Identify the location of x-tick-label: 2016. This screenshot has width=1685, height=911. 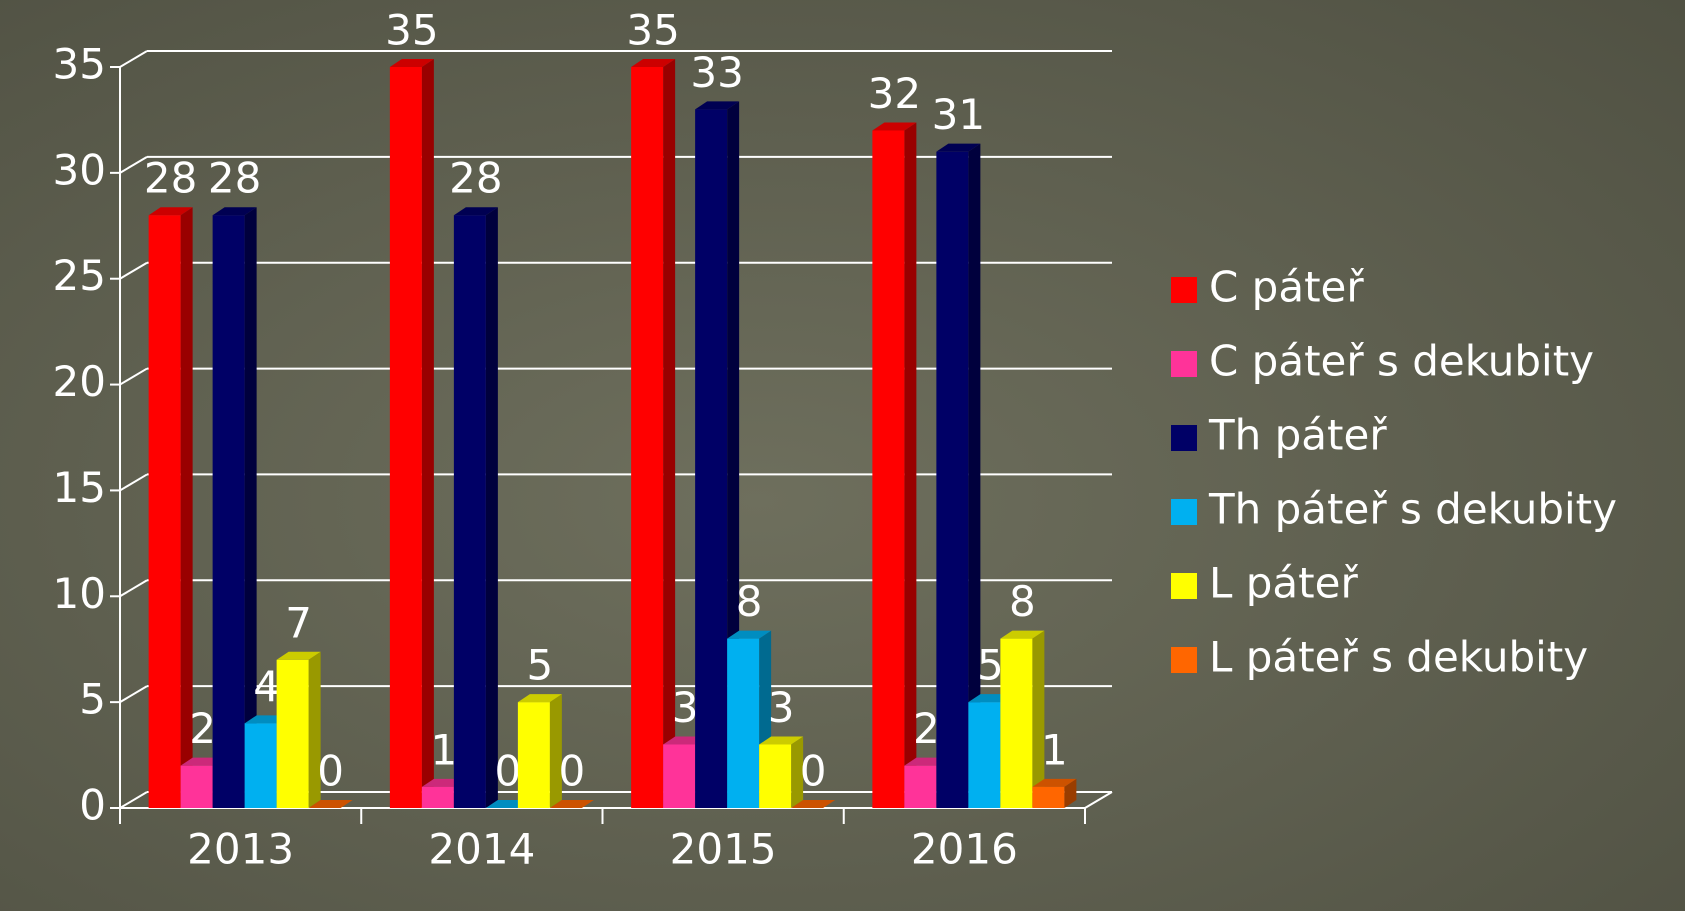
(964, 849).